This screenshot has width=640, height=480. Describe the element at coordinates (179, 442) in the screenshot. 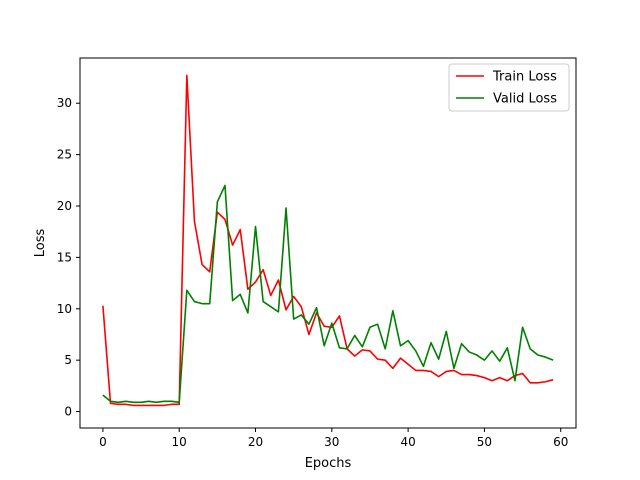

I see `x-tick-label: 10` at that location.